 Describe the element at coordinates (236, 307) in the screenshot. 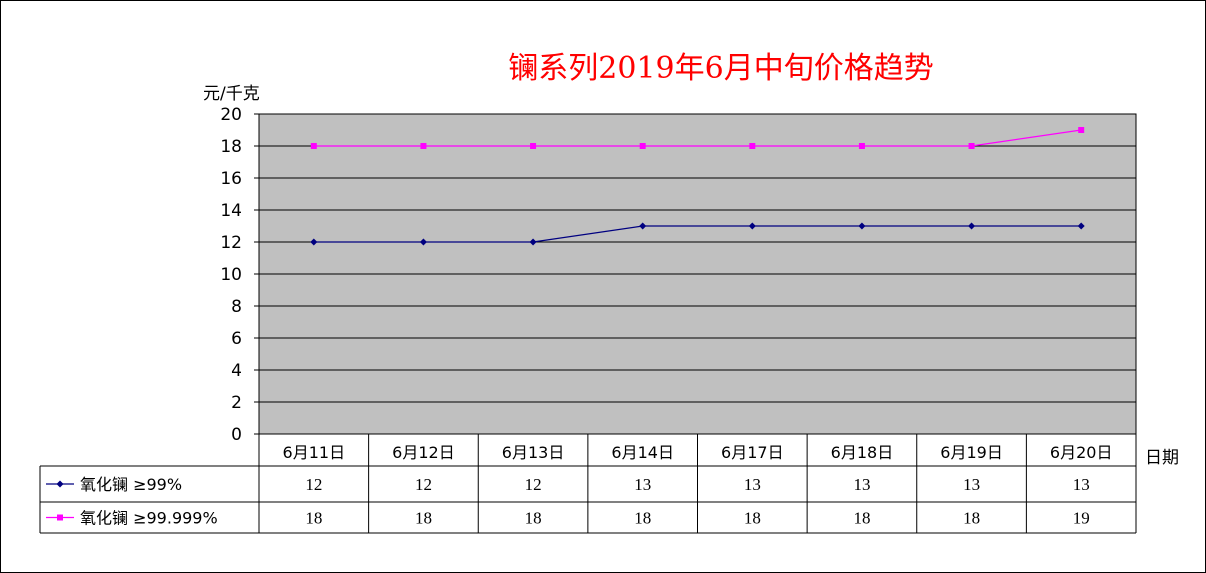

I see `y-tick-label: 8` at that location.